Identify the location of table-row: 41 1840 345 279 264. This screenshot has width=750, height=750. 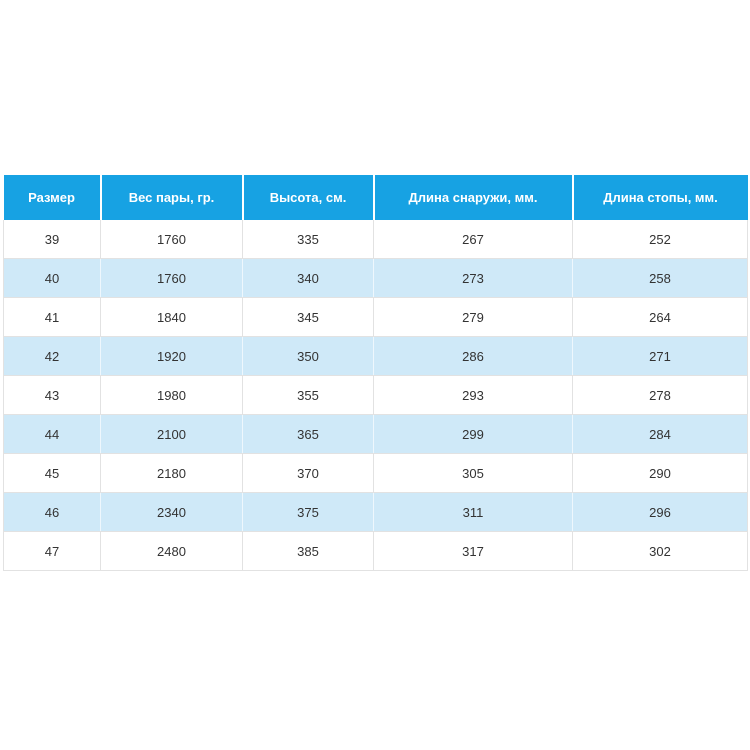
(375, 317).